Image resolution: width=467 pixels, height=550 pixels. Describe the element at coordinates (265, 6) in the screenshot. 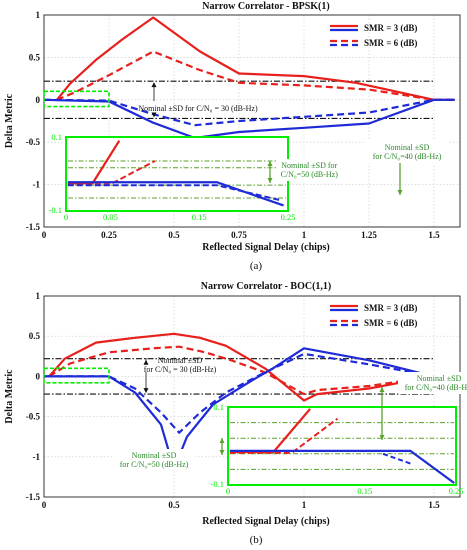

I see `chart-title: Narrow Correlator - BPSK(1)` at that location.